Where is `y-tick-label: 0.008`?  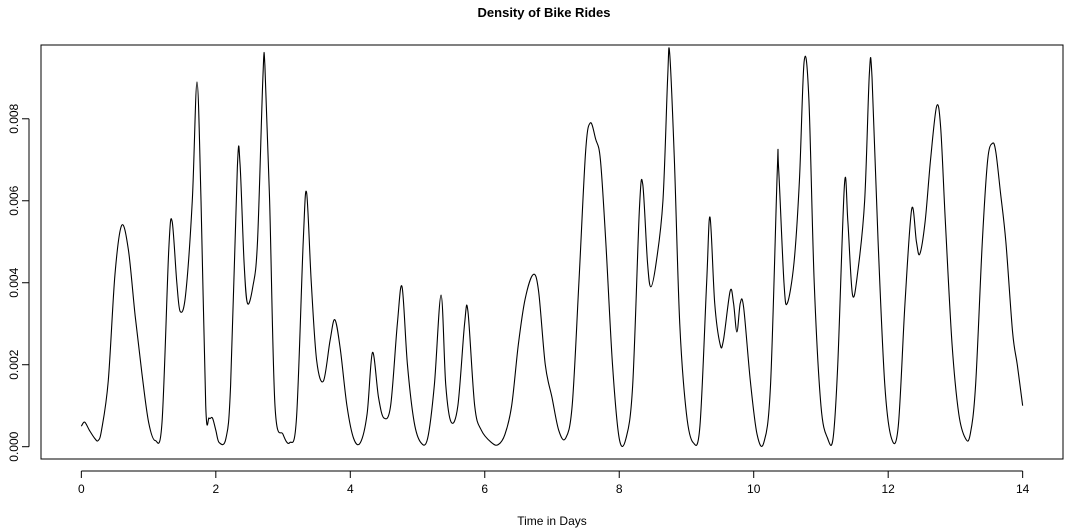
y-tick-label: 0.008 is located at coordinates (14, 118).